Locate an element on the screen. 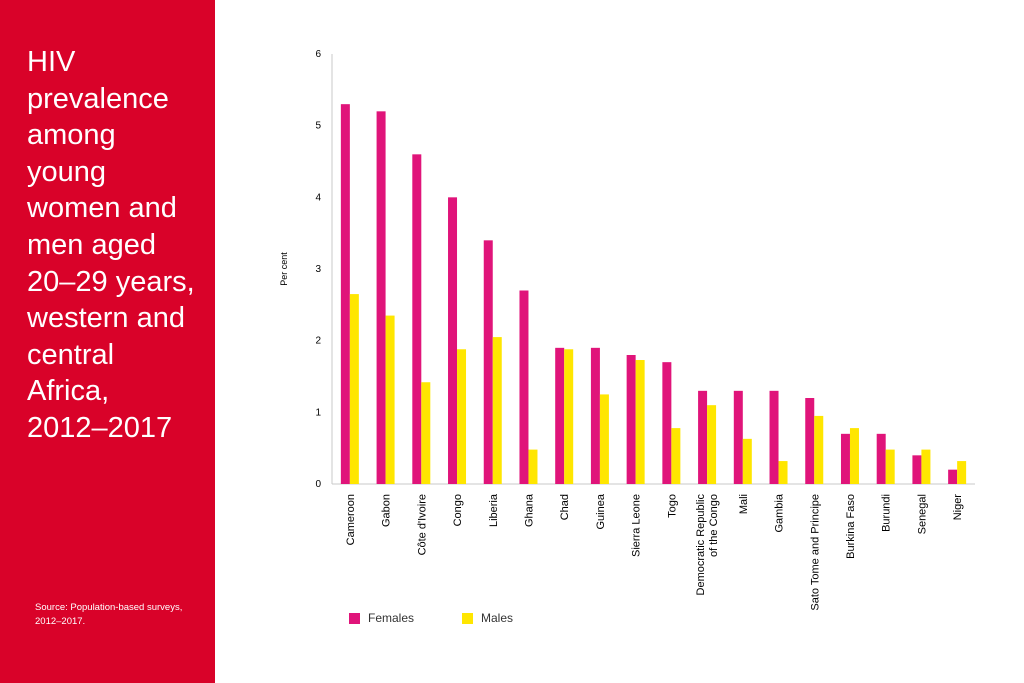 Image resolution: width=1024 pixels, height=683 pixels. bar-females-burundi is located at coordinates (881, 458).